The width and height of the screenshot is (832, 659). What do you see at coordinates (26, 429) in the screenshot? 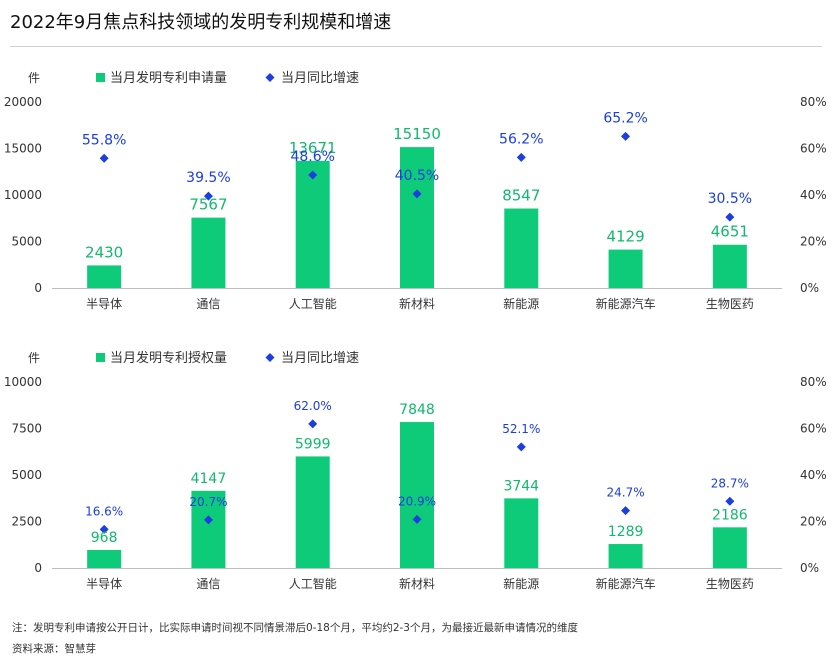
I see `y-tick-left: 7500` at bounding box center [26, 429].